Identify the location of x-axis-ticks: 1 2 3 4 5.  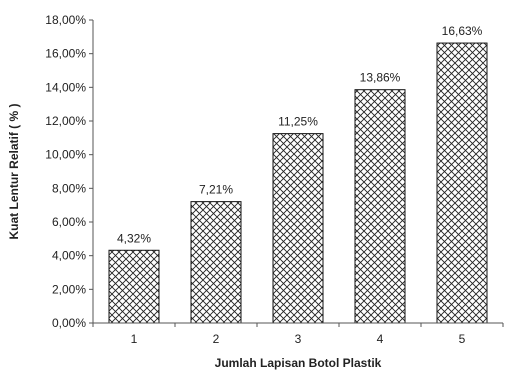
(298, 334).